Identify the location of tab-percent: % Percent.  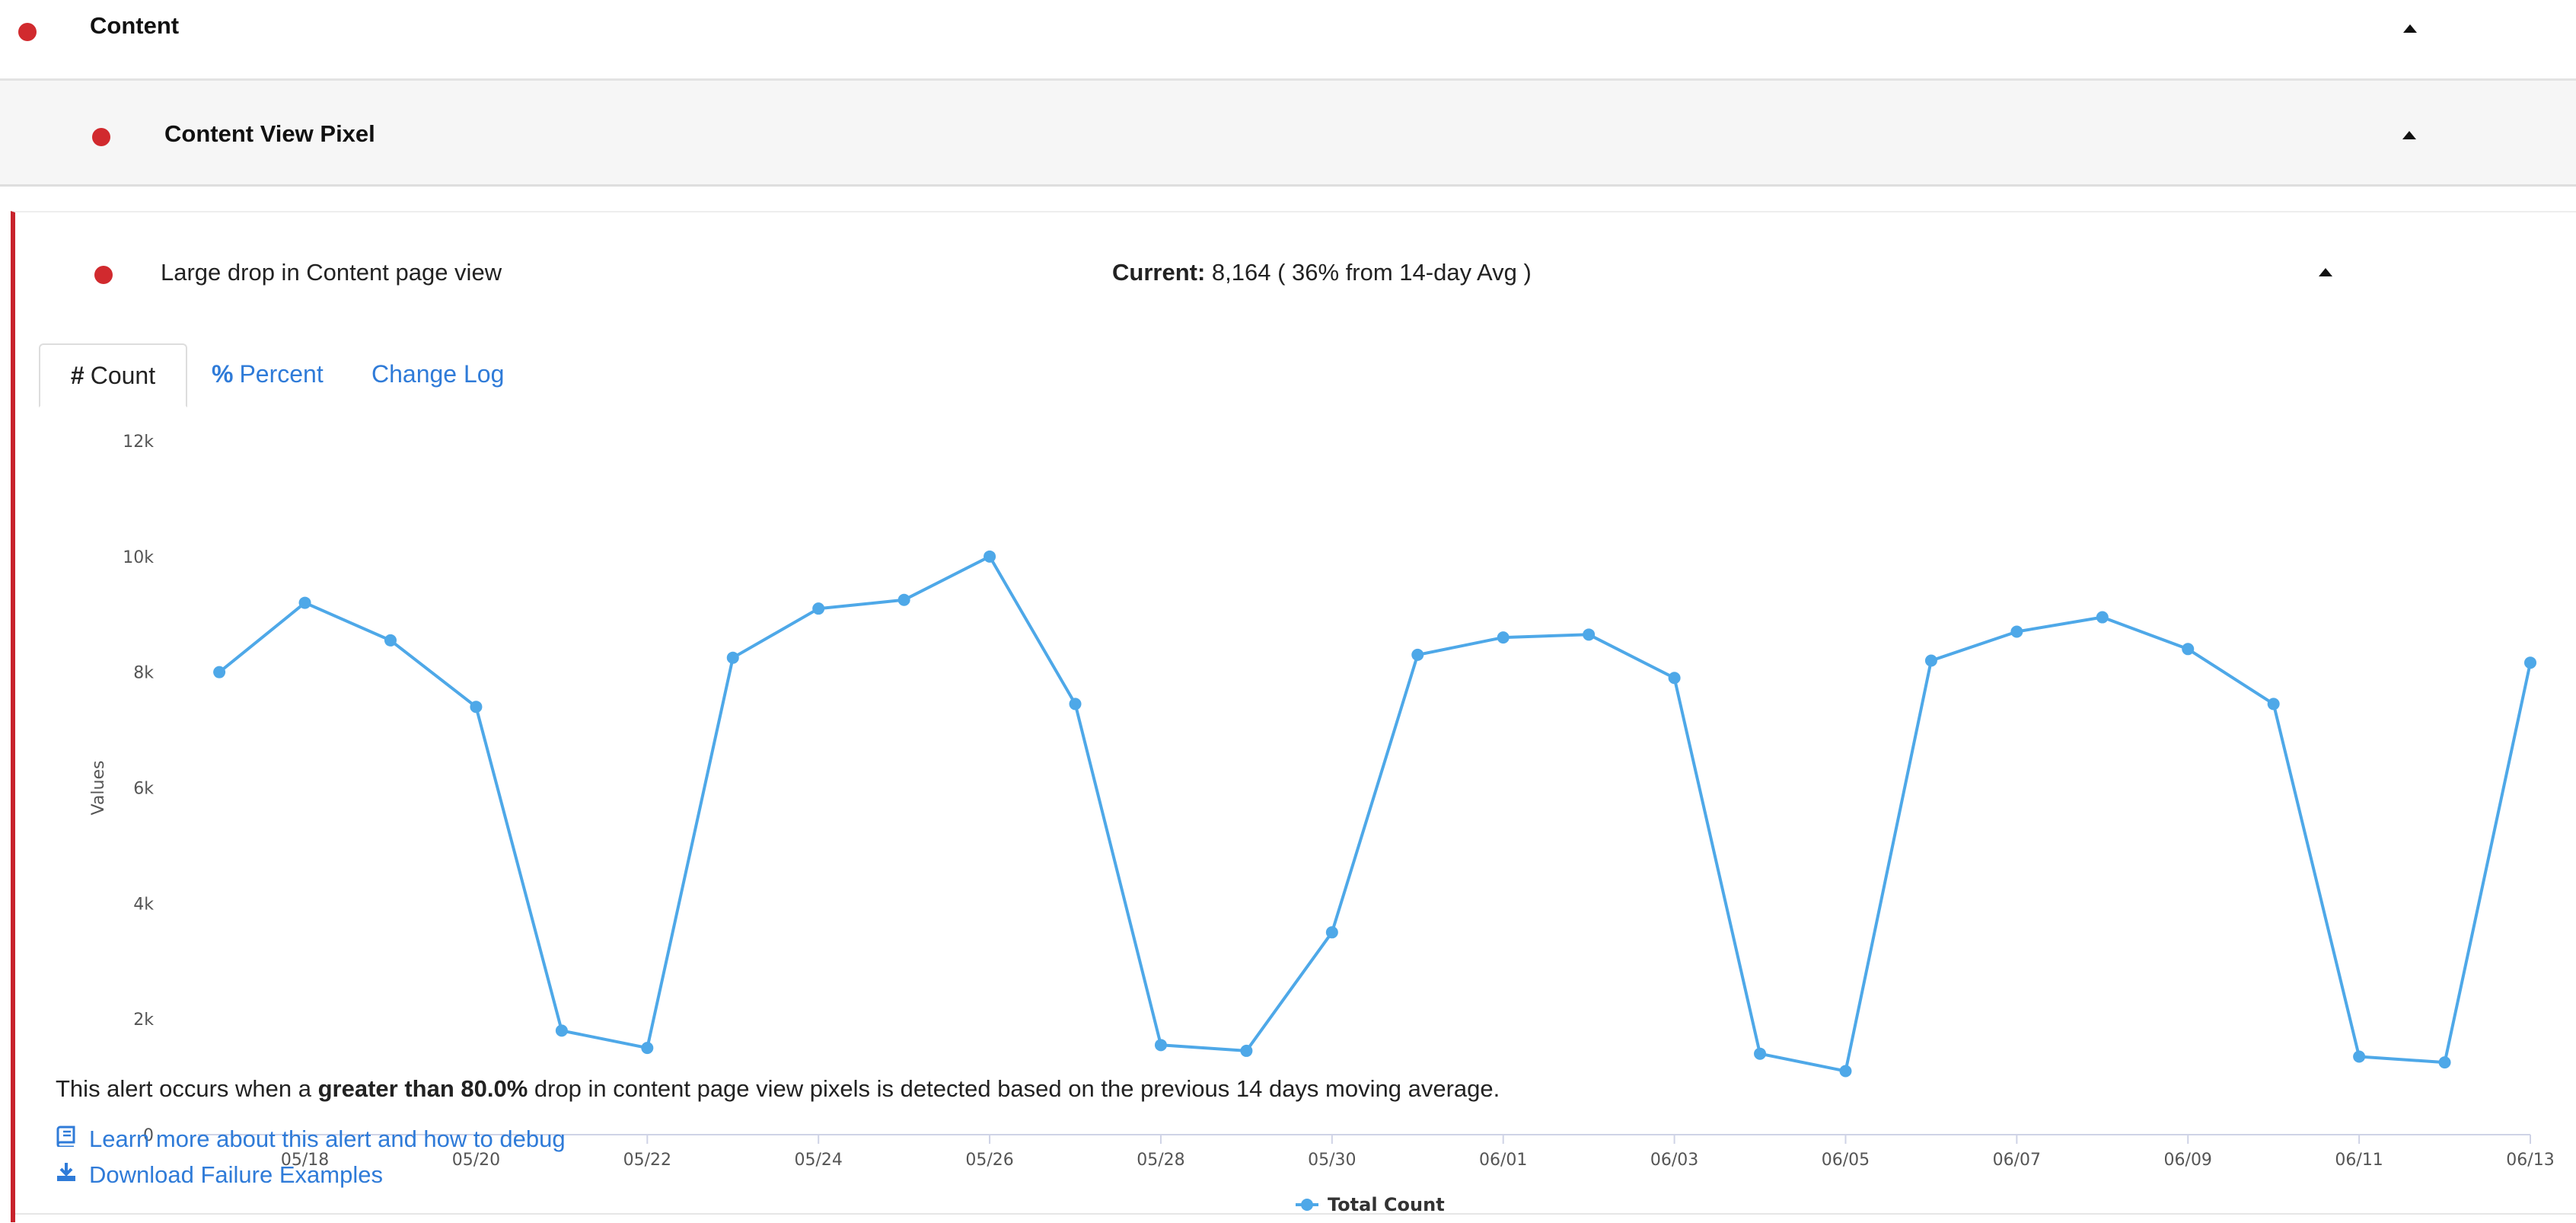
(268, 374).